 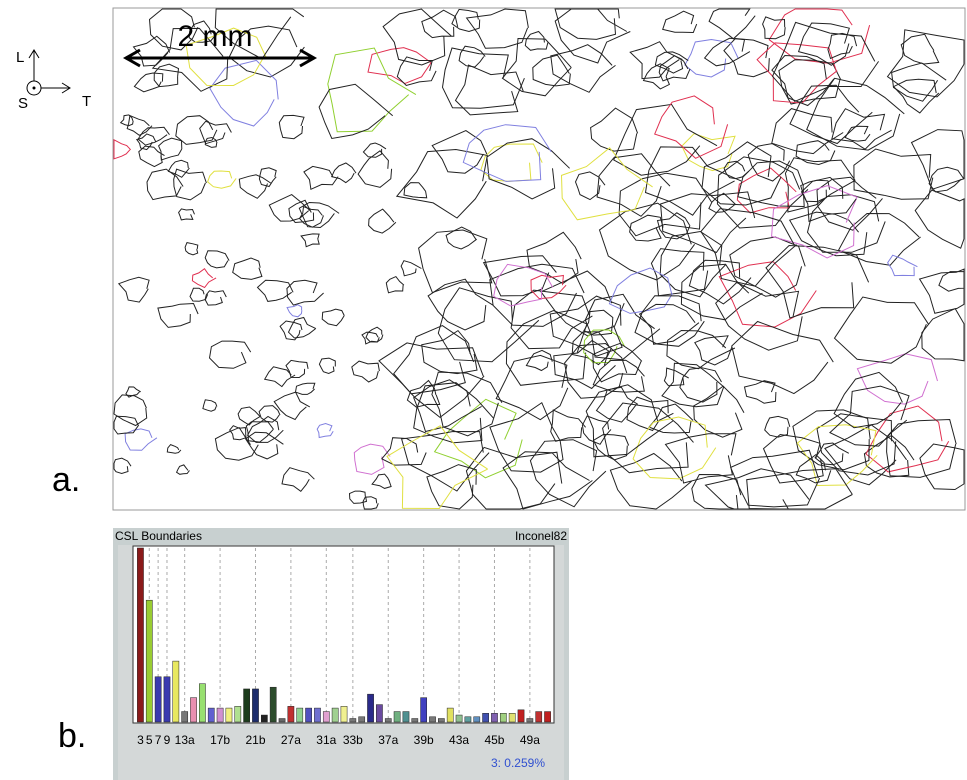 I want to click on axis-arrows, so click(x=49, y=71).